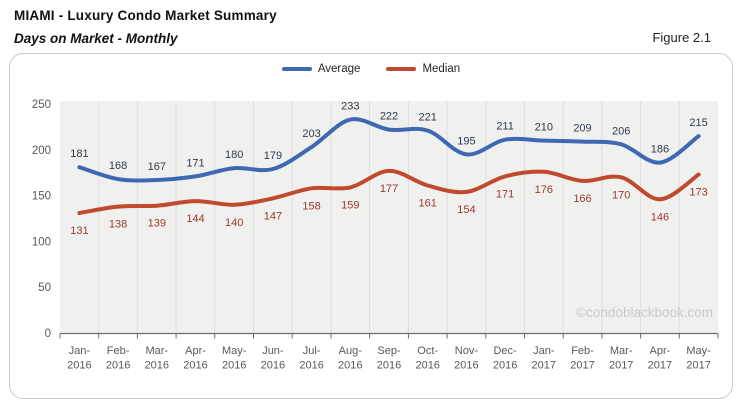  What do you see at coordinates (234, 155) in the screenshot?
I see `average-data-label: 180` at bounding box center [234, 155].